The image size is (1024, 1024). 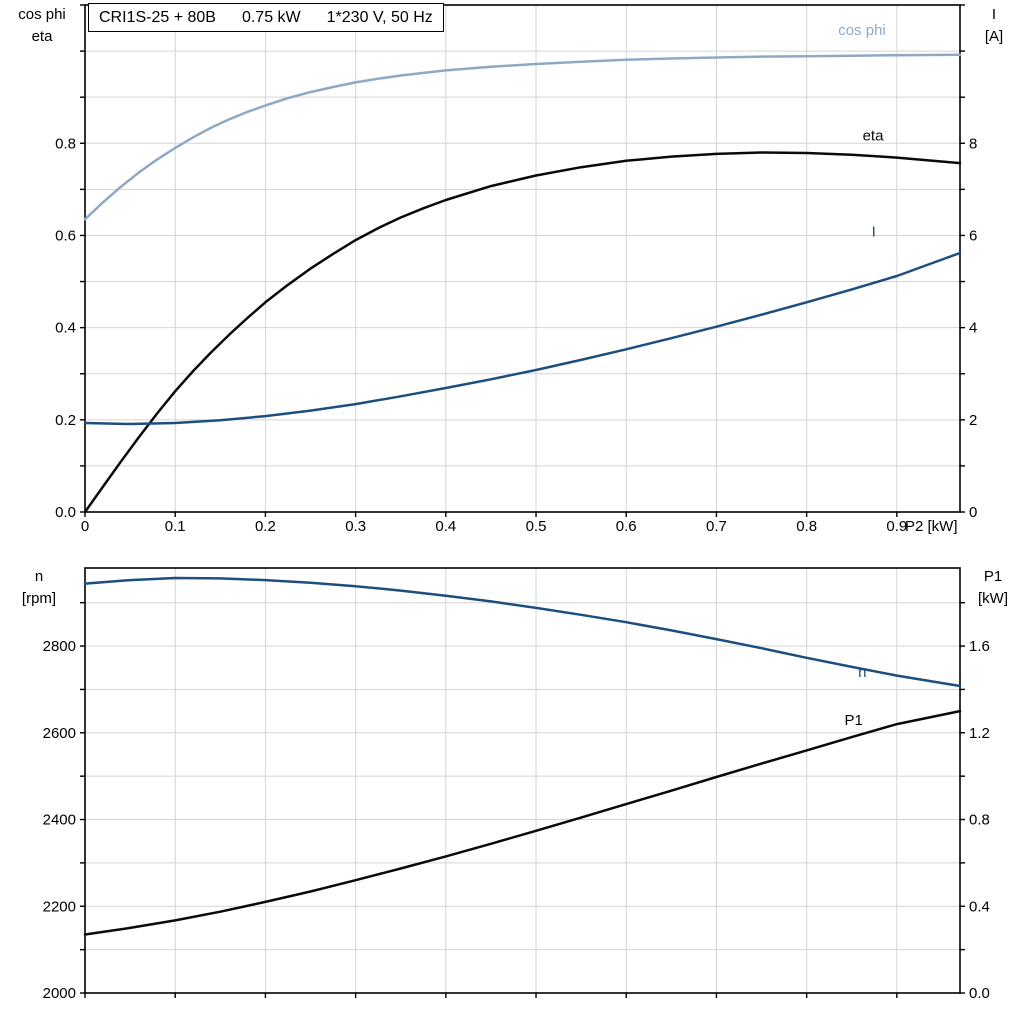 I want to click on curve-label-i: I, so click(x=874, y=231).